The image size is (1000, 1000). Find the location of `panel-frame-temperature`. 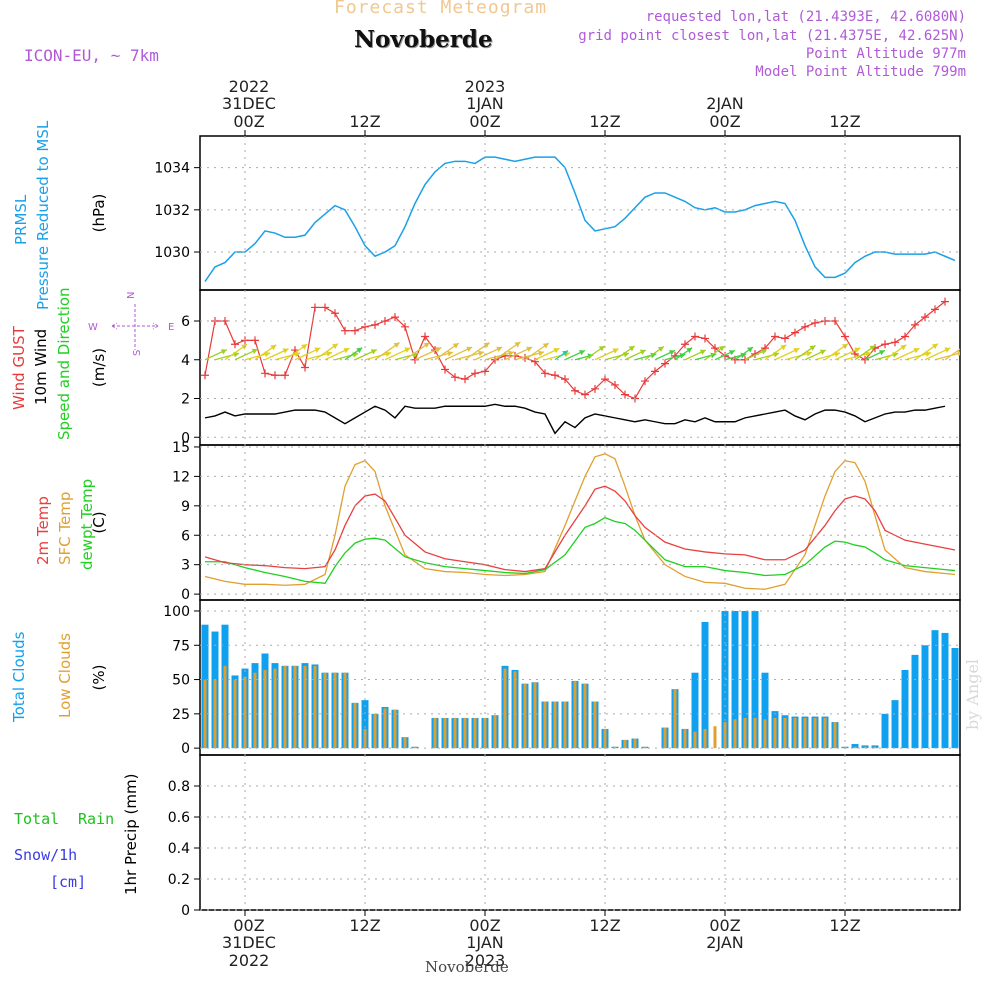

panel-frame-temperature is located at coordinates (580, 522).